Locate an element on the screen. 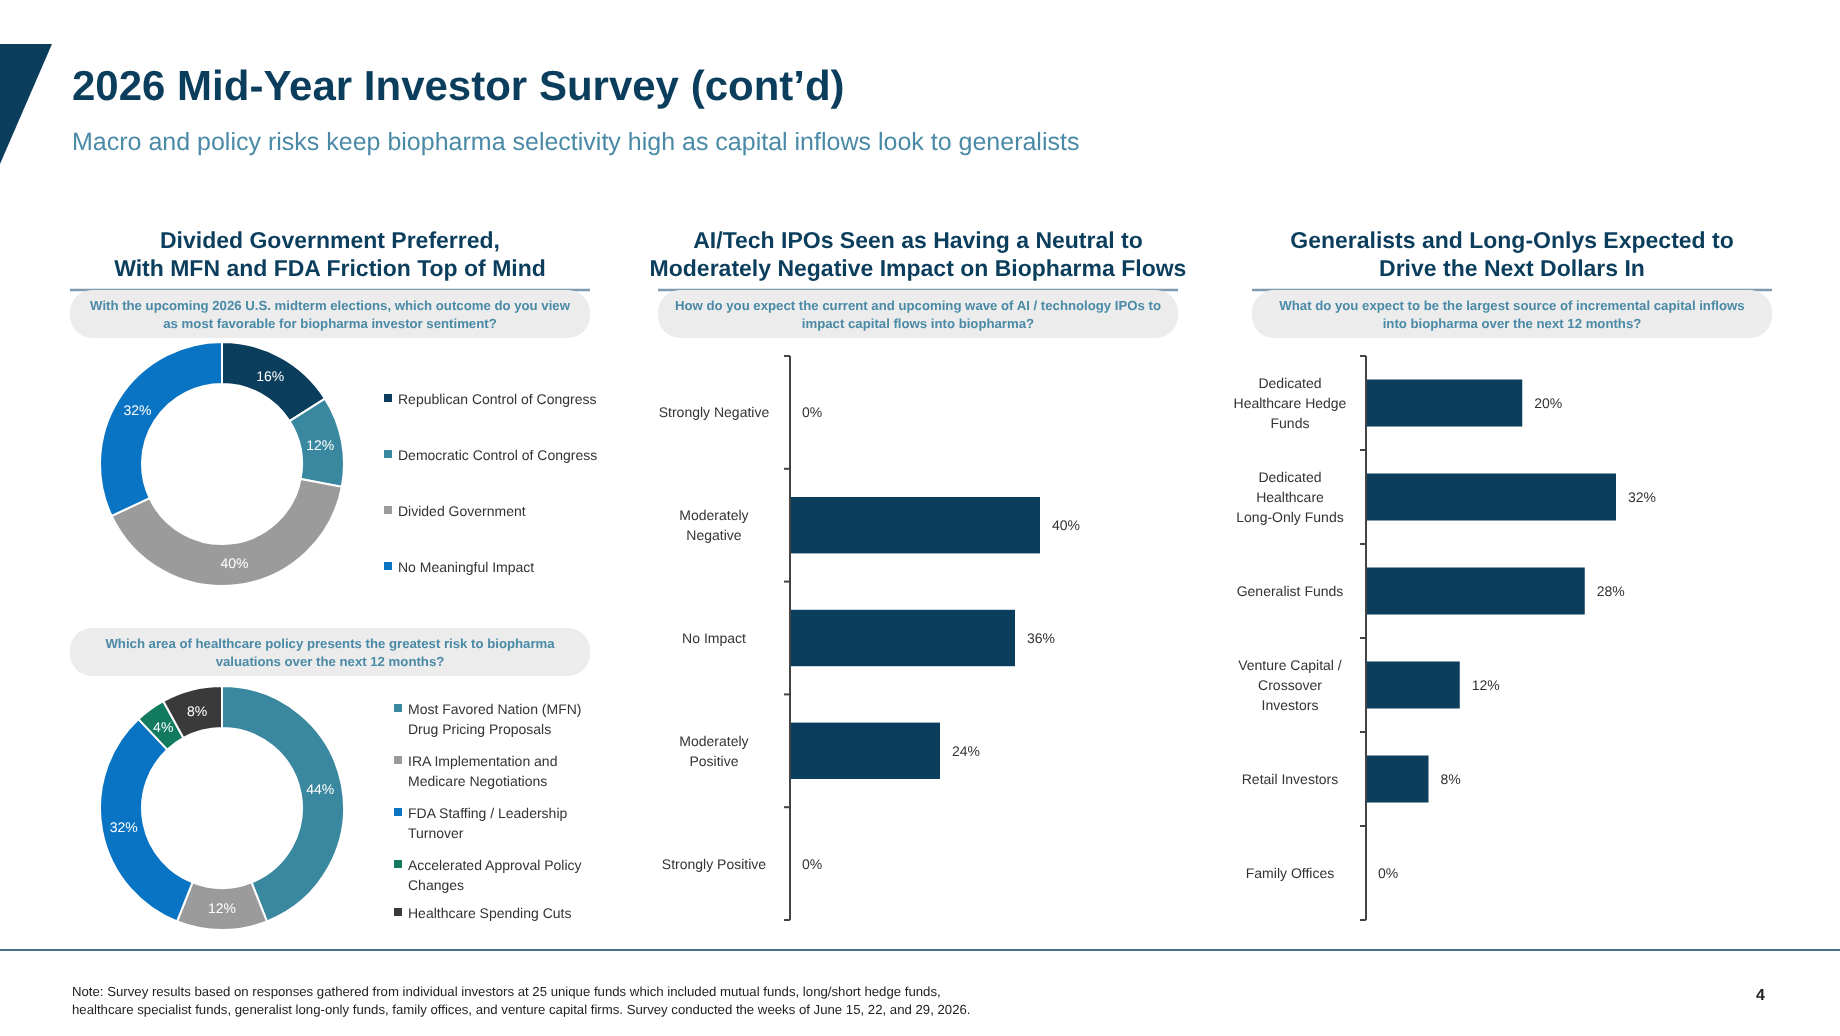  chart-title: Divided Government Preferred, With MFN and FDA Friction Top of Mind is located at coordinates (330, 256).